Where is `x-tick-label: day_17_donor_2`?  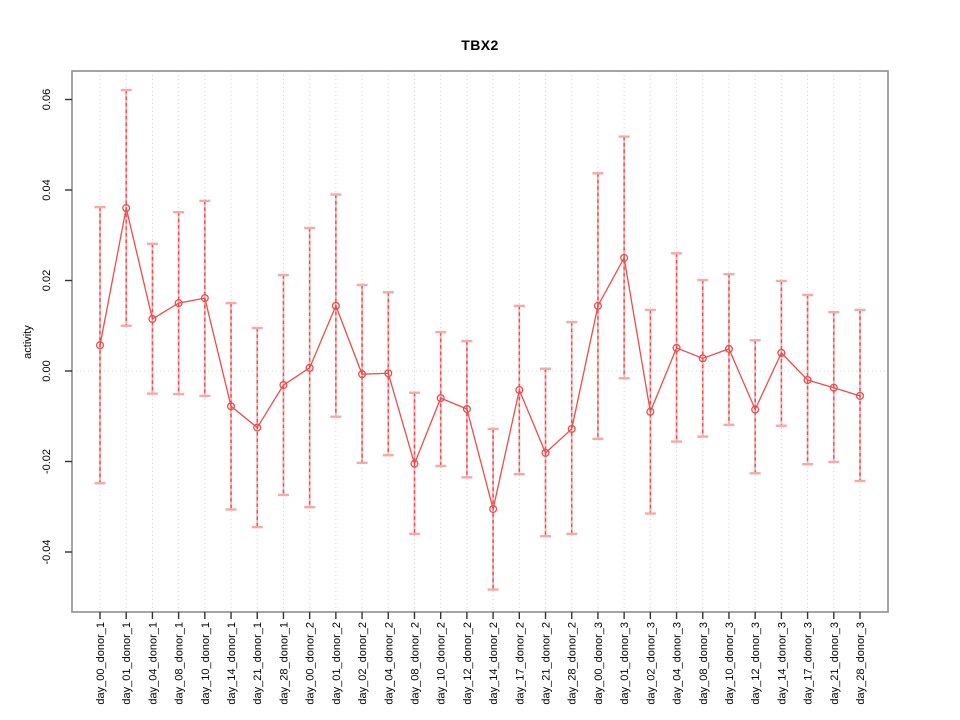
x-tick-label: day_17_donor_2 is located at coordinates (520, 663).